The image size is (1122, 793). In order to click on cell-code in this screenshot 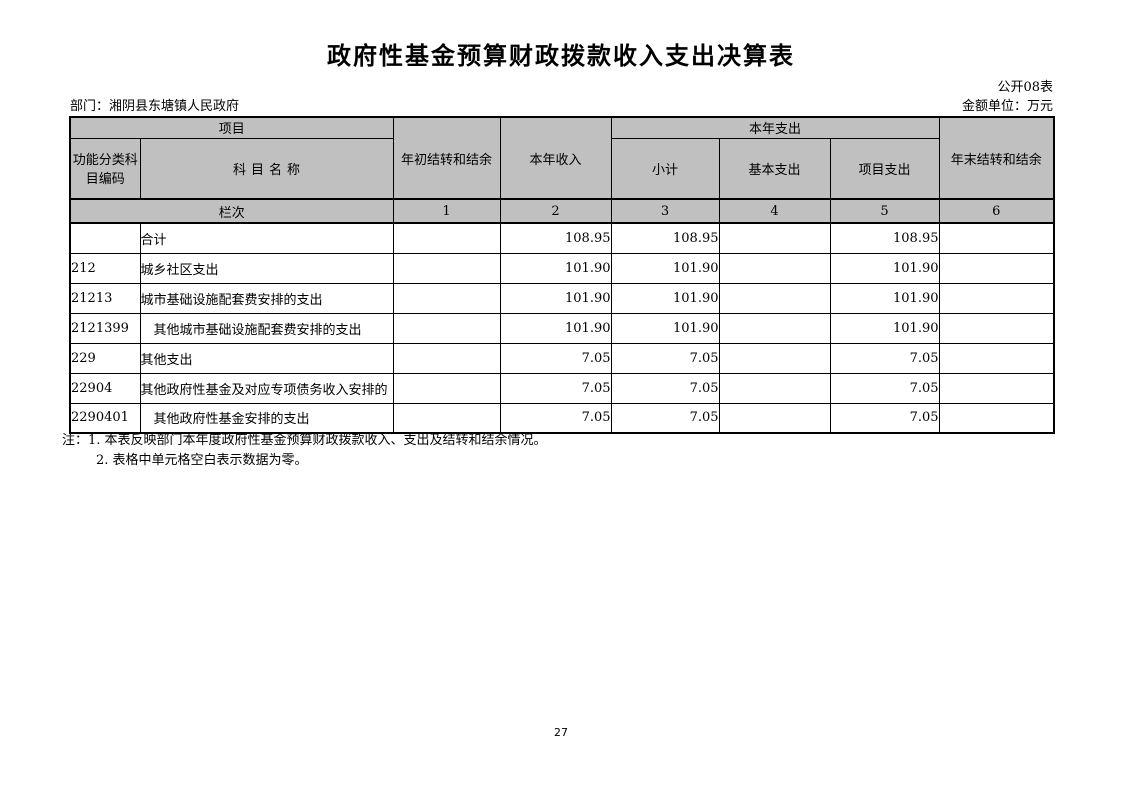, I will do `click(105, 238)`.